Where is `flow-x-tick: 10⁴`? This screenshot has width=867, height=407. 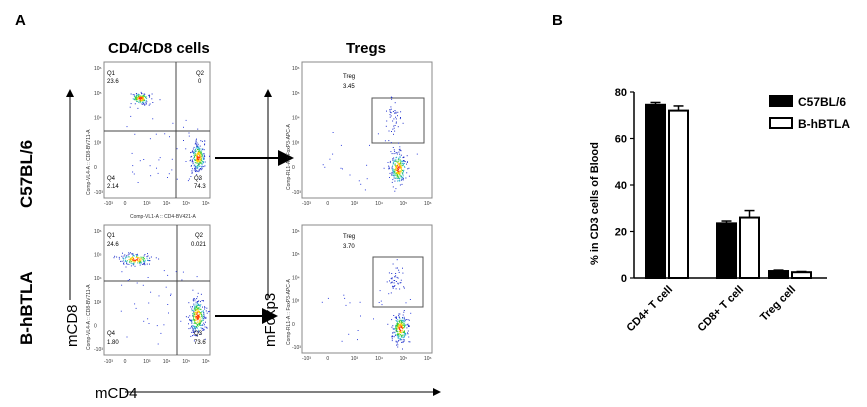 flow-x-tick: 10⁴ is located at coordinates (167, 204).